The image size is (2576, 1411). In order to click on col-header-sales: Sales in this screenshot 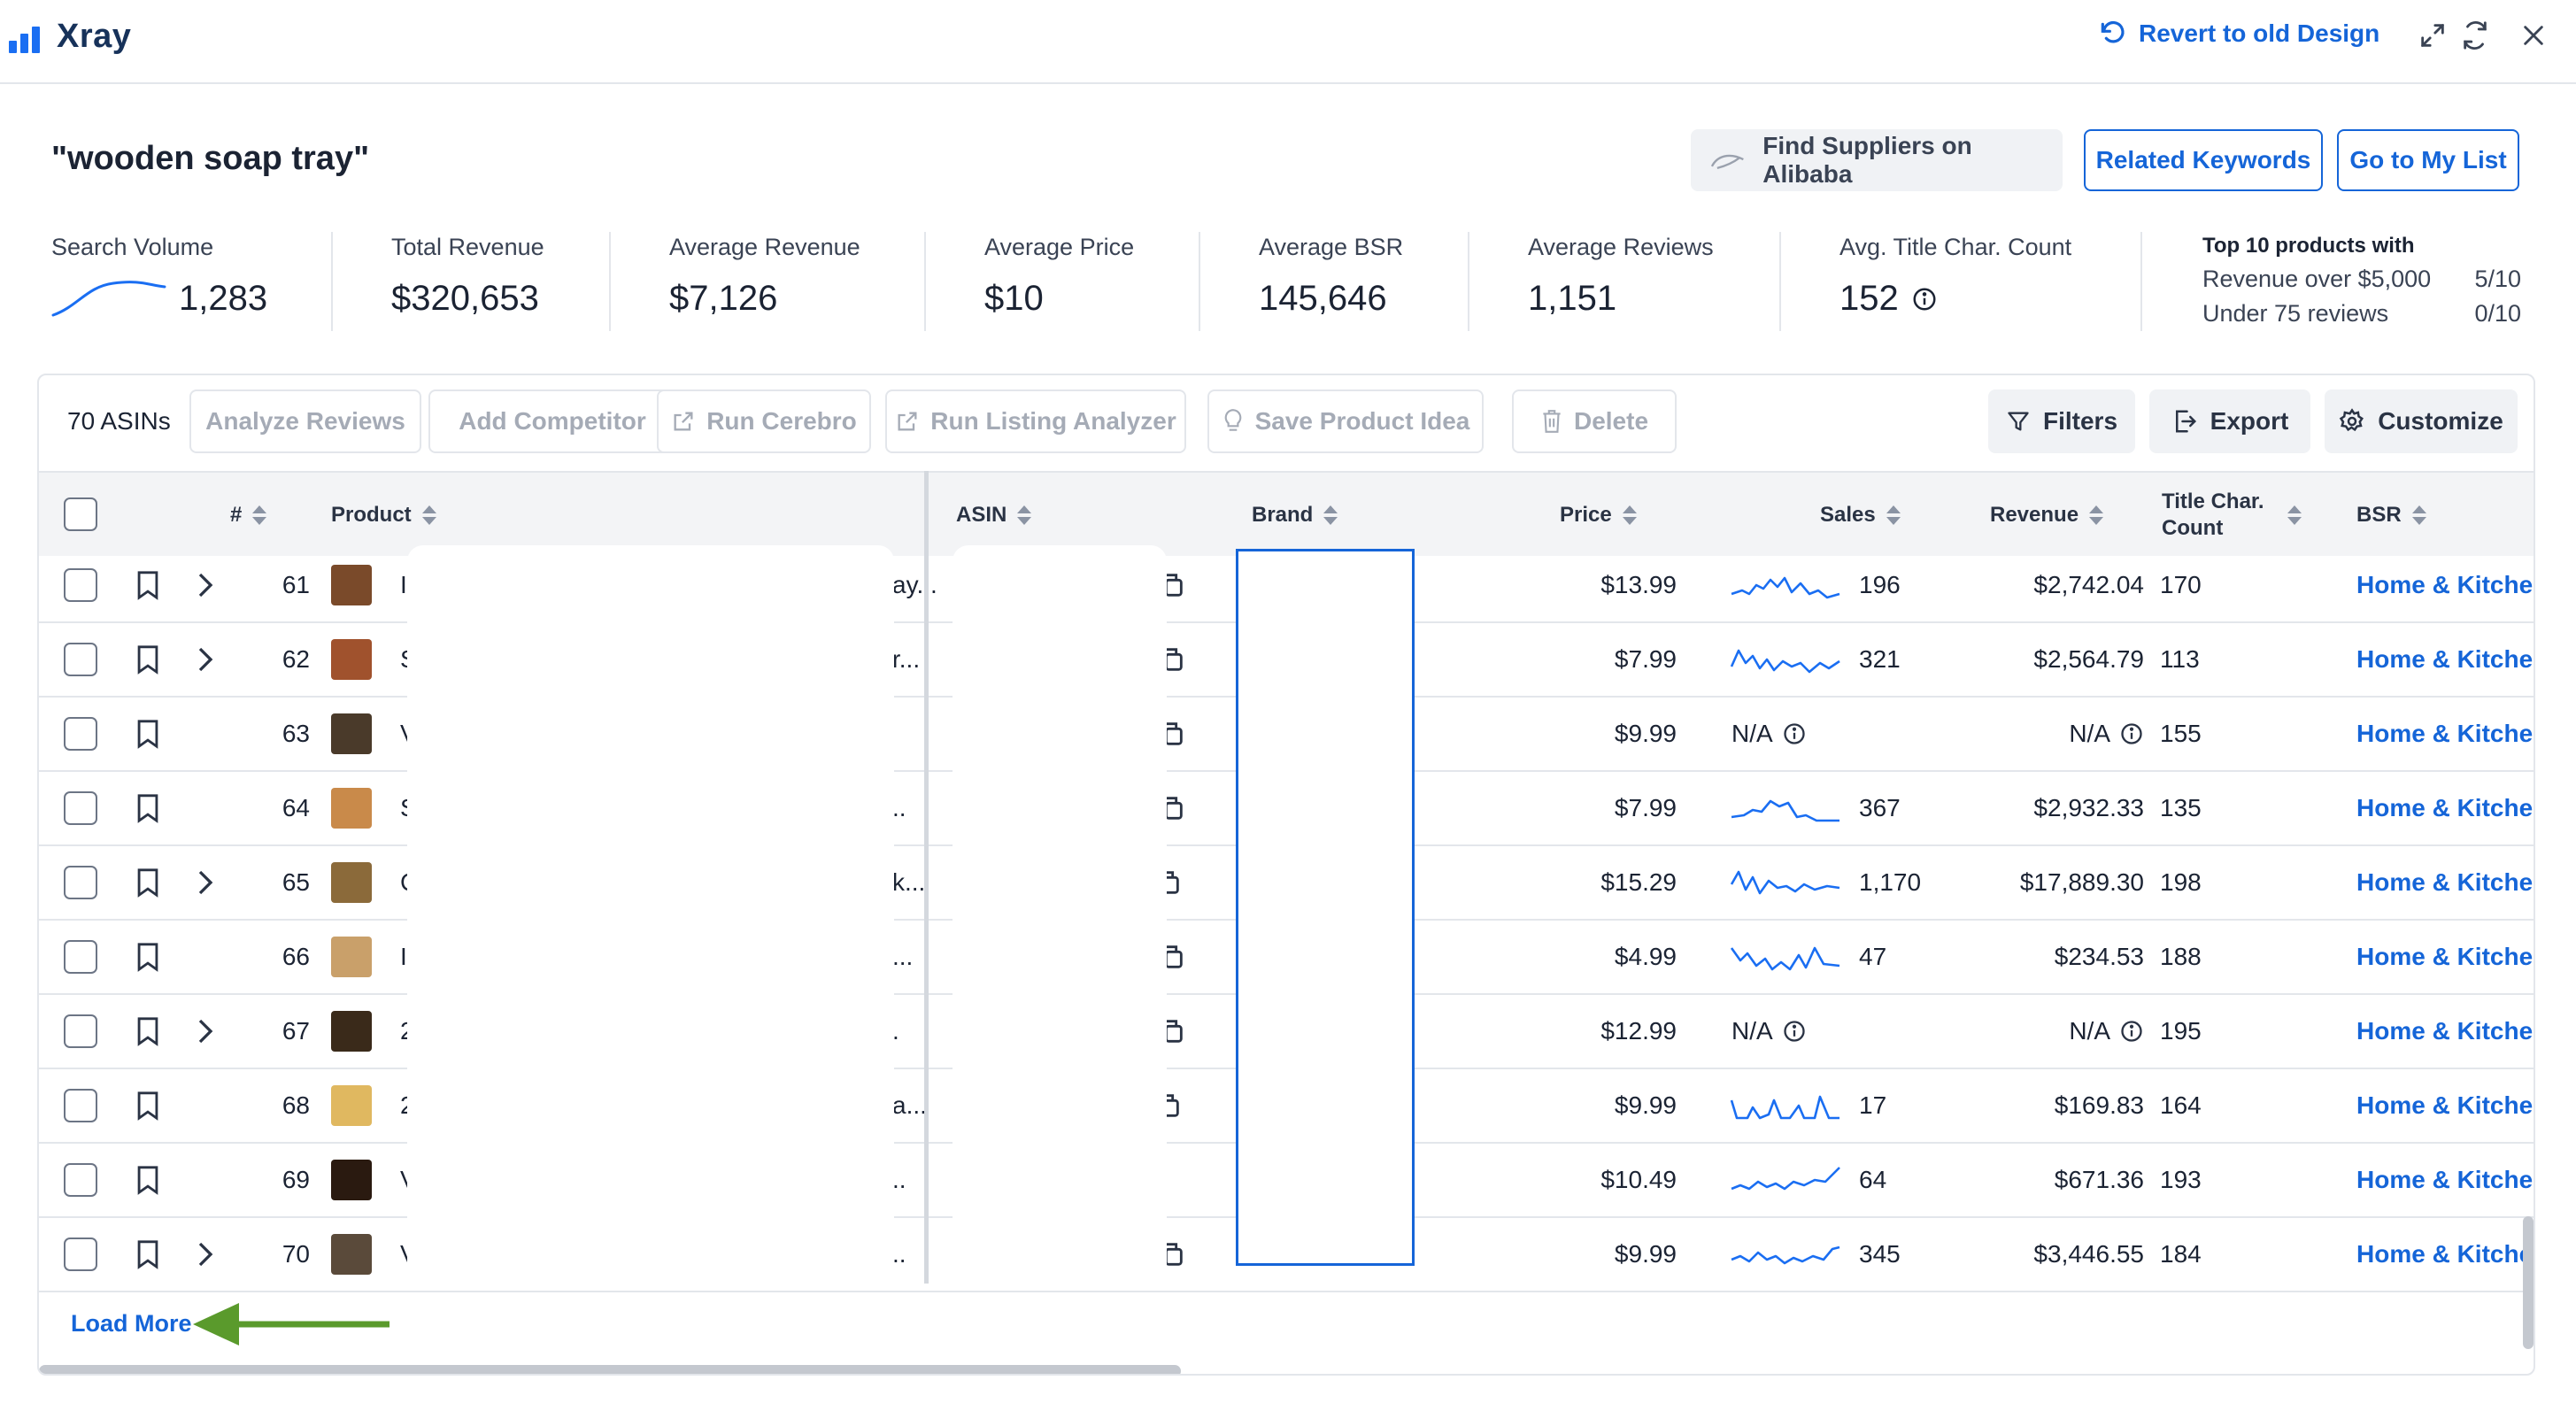, I will do `click(1860, 515)`.